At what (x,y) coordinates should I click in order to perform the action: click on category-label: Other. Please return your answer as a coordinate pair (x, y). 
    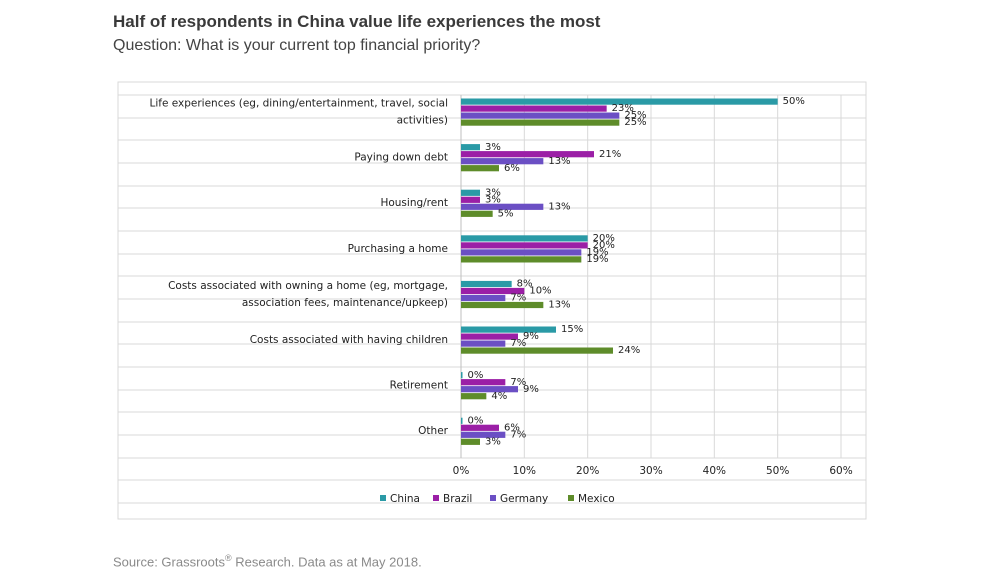
    Looking at the image, I should click on (433, 431).